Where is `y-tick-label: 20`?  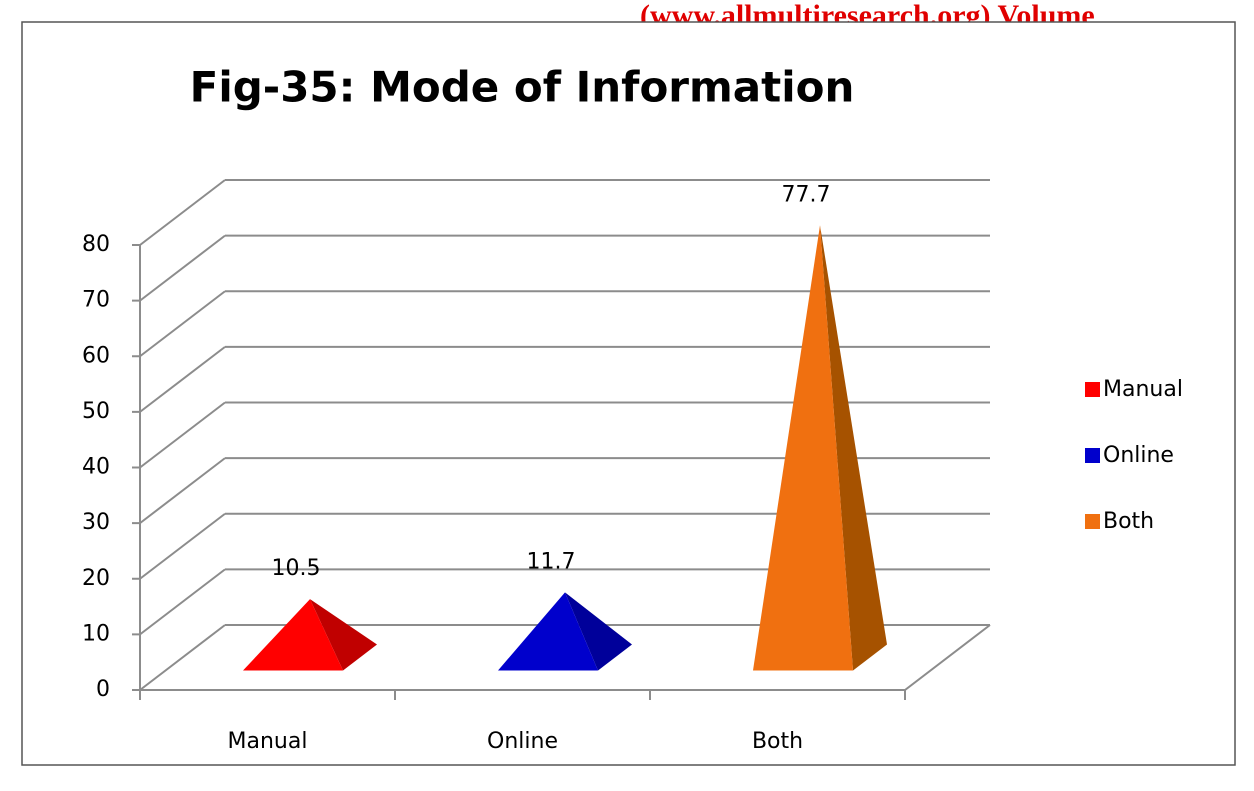 y-tick-label: 20 is located at coordinates (96, 578).